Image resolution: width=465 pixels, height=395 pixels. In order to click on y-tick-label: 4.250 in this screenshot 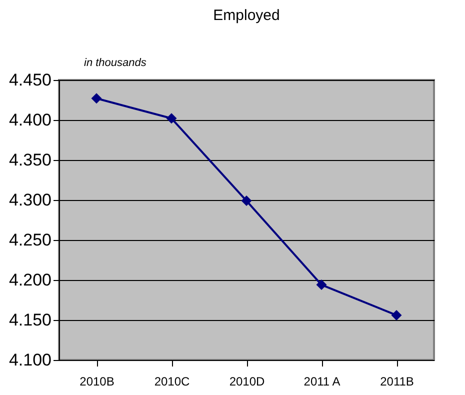, I will do `click(30, 240)`.